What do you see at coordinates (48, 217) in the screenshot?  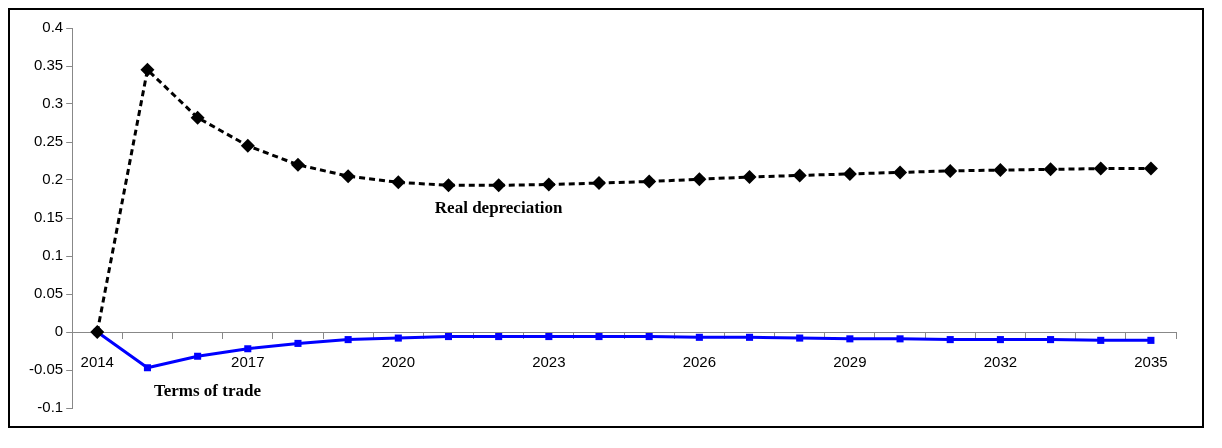 I see `y-tick-label: 0.15` at bounding box center [48, 217].